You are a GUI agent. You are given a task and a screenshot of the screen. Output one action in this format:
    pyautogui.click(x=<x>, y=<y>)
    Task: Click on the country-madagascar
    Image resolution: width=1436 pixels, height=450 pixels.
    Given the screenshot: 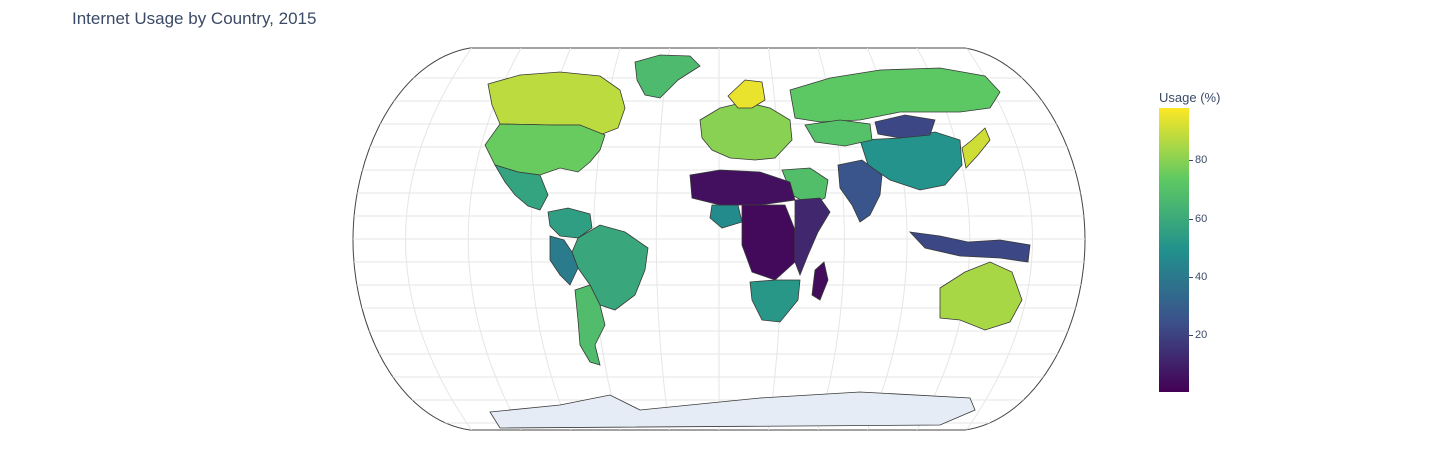 What is the action you would take?
    pyautogui.click(x=820, y=281)
    